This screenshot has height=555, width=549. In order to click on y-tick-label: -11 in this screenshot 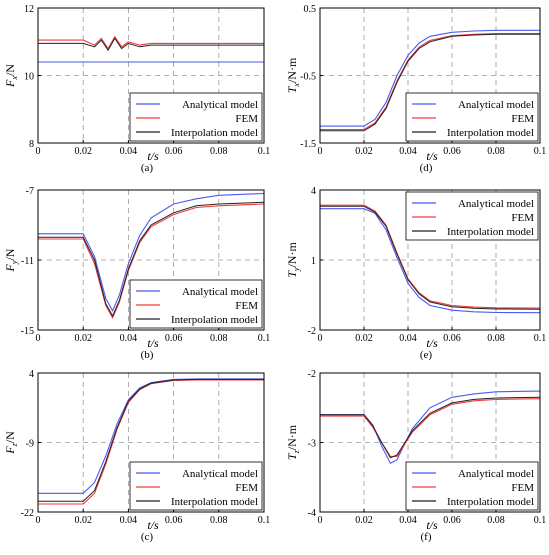, I will do `click(27, 261)`.